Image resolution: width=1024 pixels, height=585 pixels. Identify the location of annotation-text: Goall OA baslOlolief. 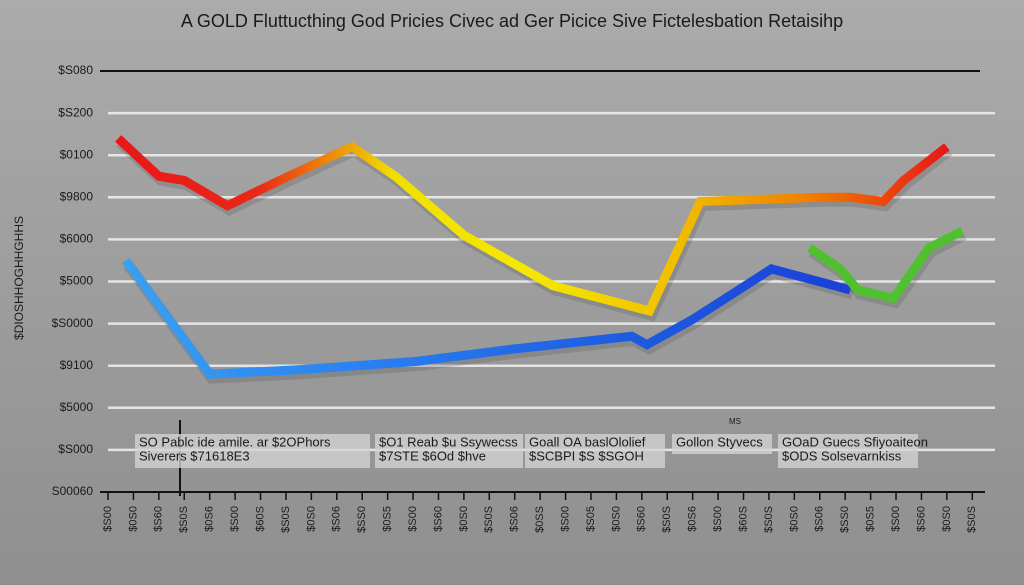
(587, 441).